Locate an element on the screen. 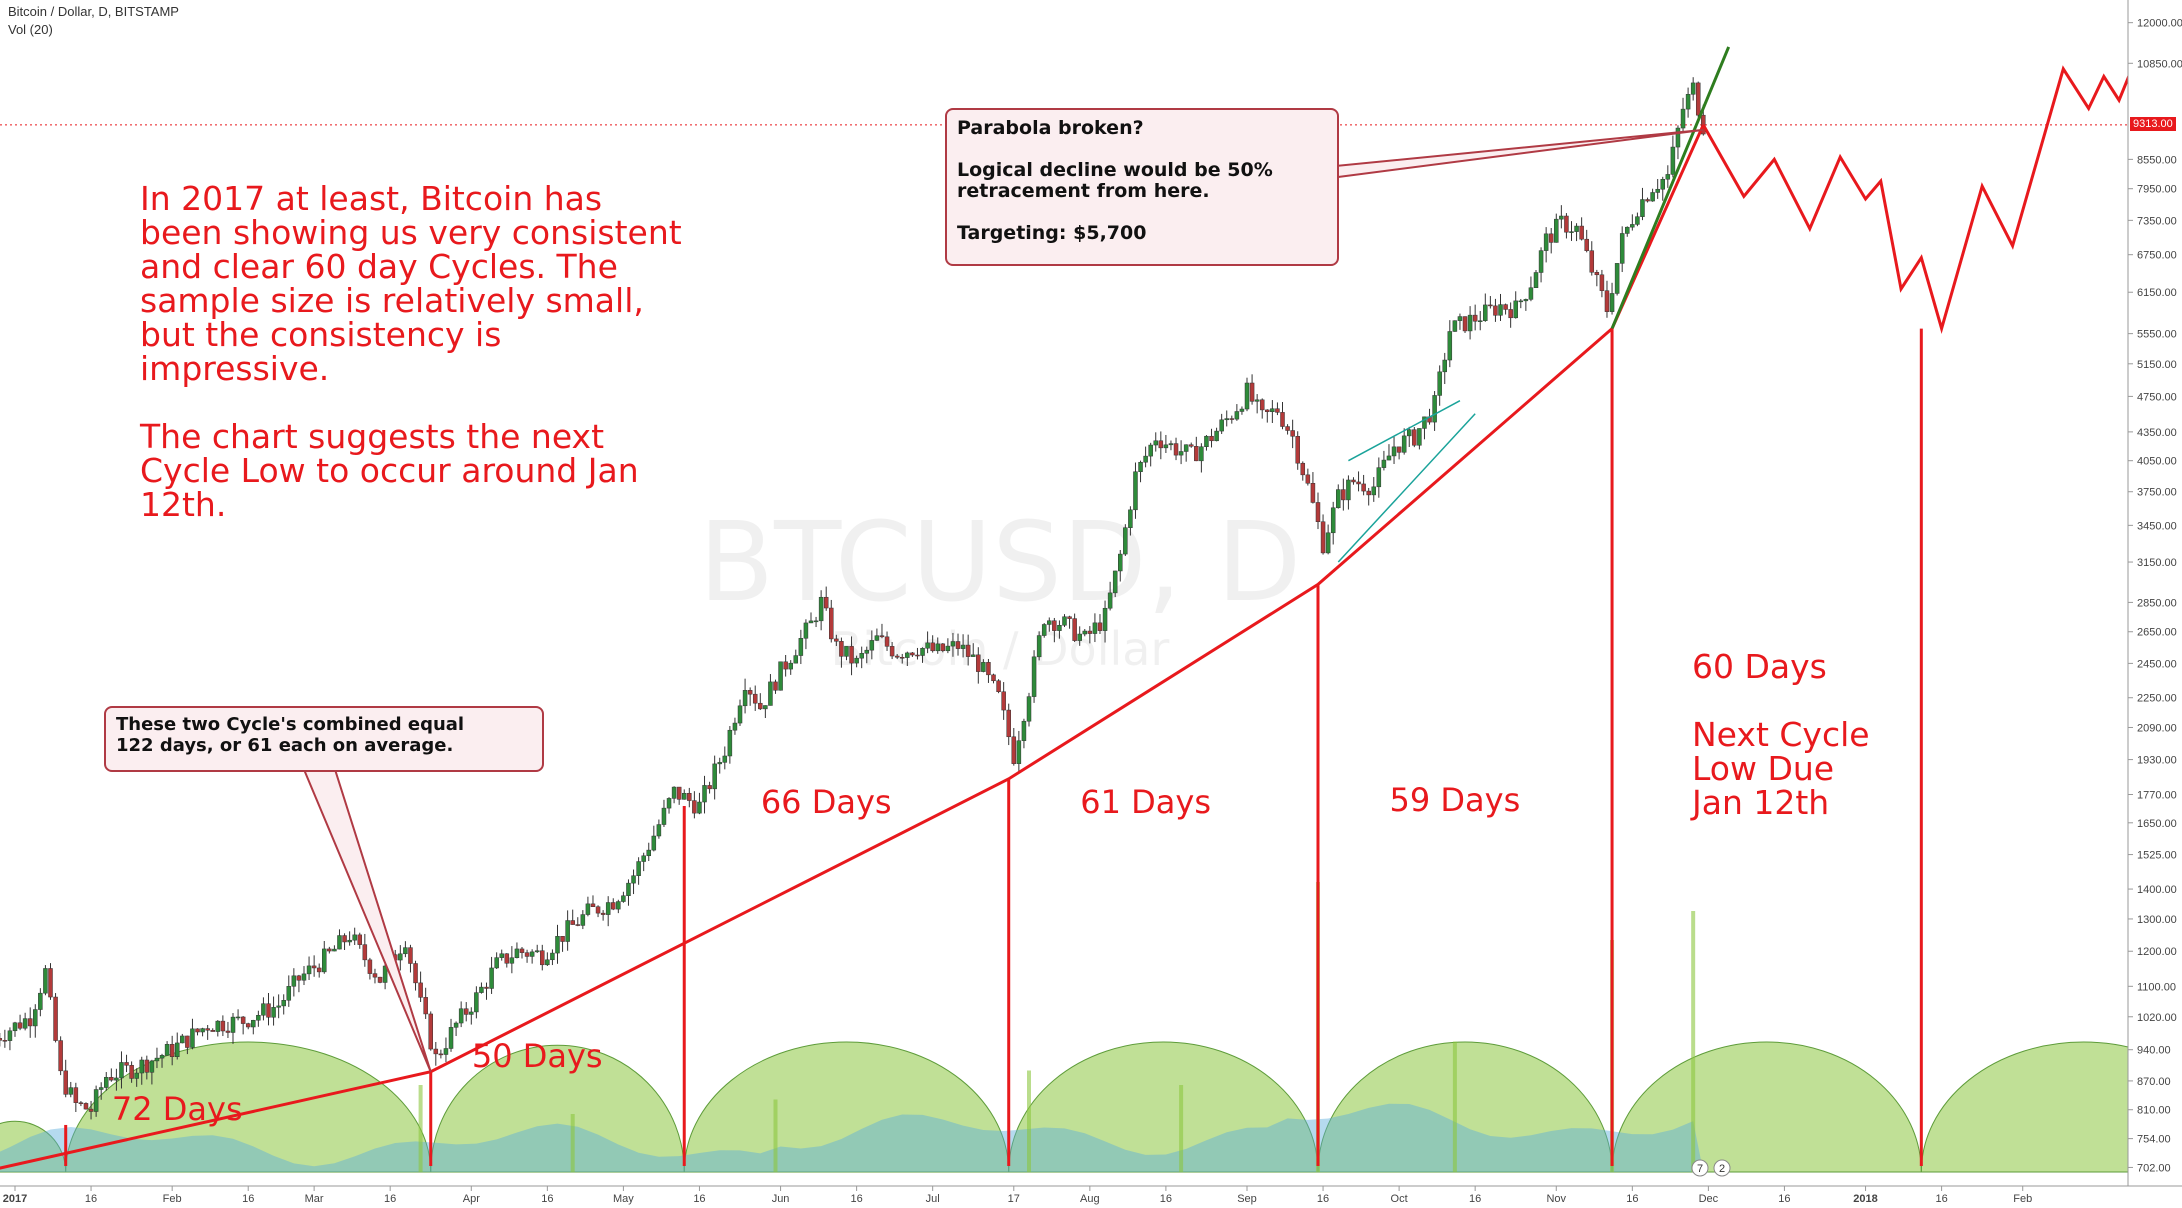  y-tick-label: 2650.00 is located at coordinates (2157, 633).